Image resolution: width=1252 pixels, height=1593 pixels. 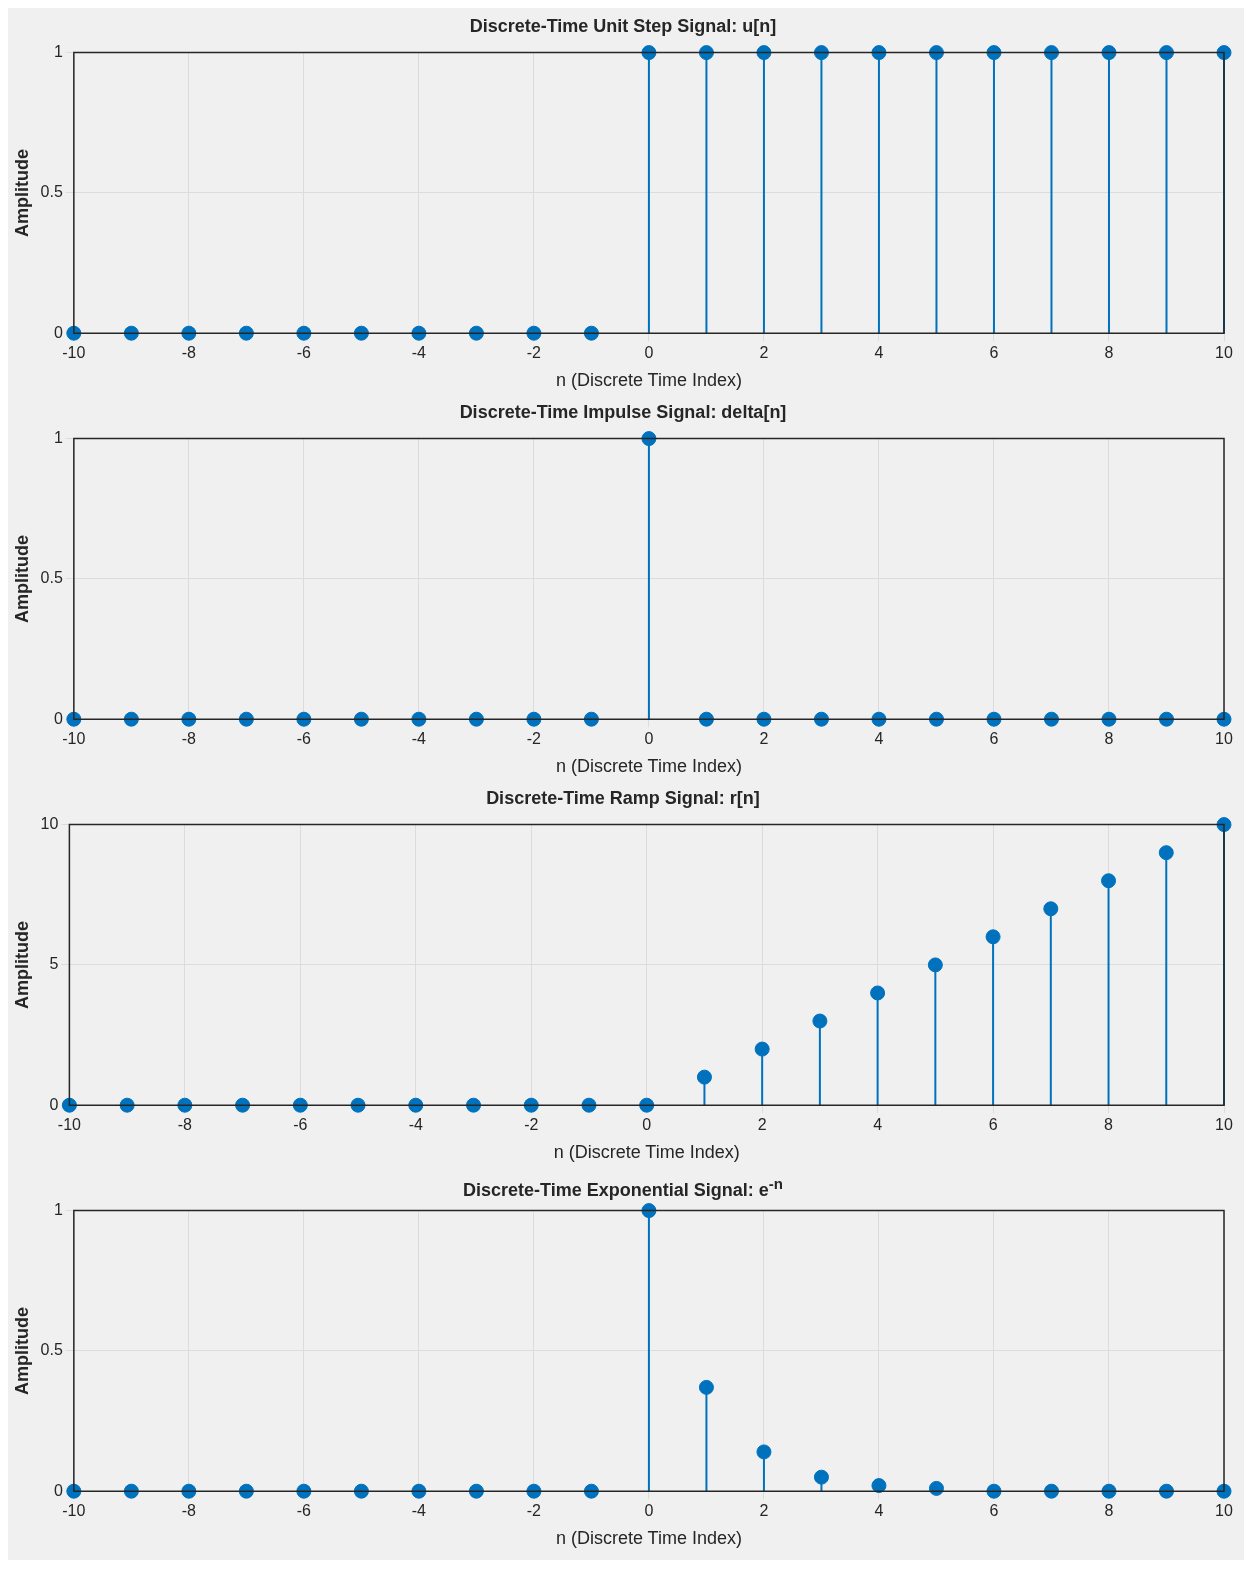 What do you see at coordinates (623, 26) in the screenshot?
I see `chart-title: Discrete-Time Unit Step Signal: u[n]` at bounding box center [623, 26].